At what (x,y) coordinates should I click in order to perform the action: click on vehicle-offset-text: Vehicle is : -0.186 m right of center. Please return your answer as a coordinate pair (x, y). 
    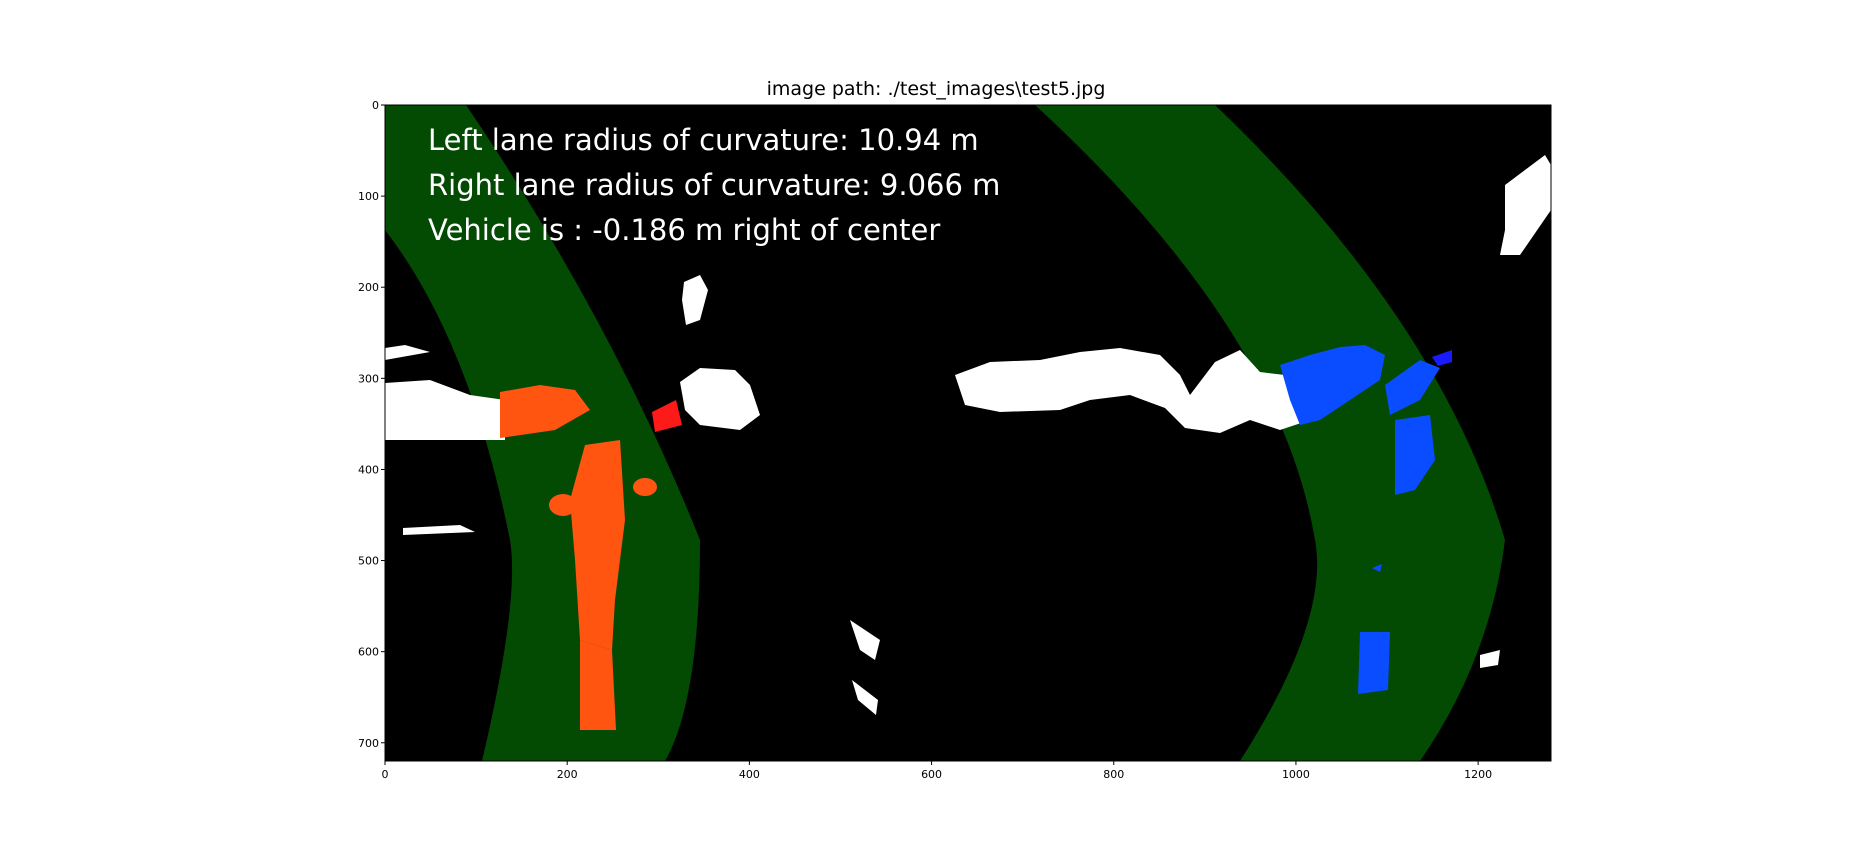
    Looking at the image, I should click on (684, 230).